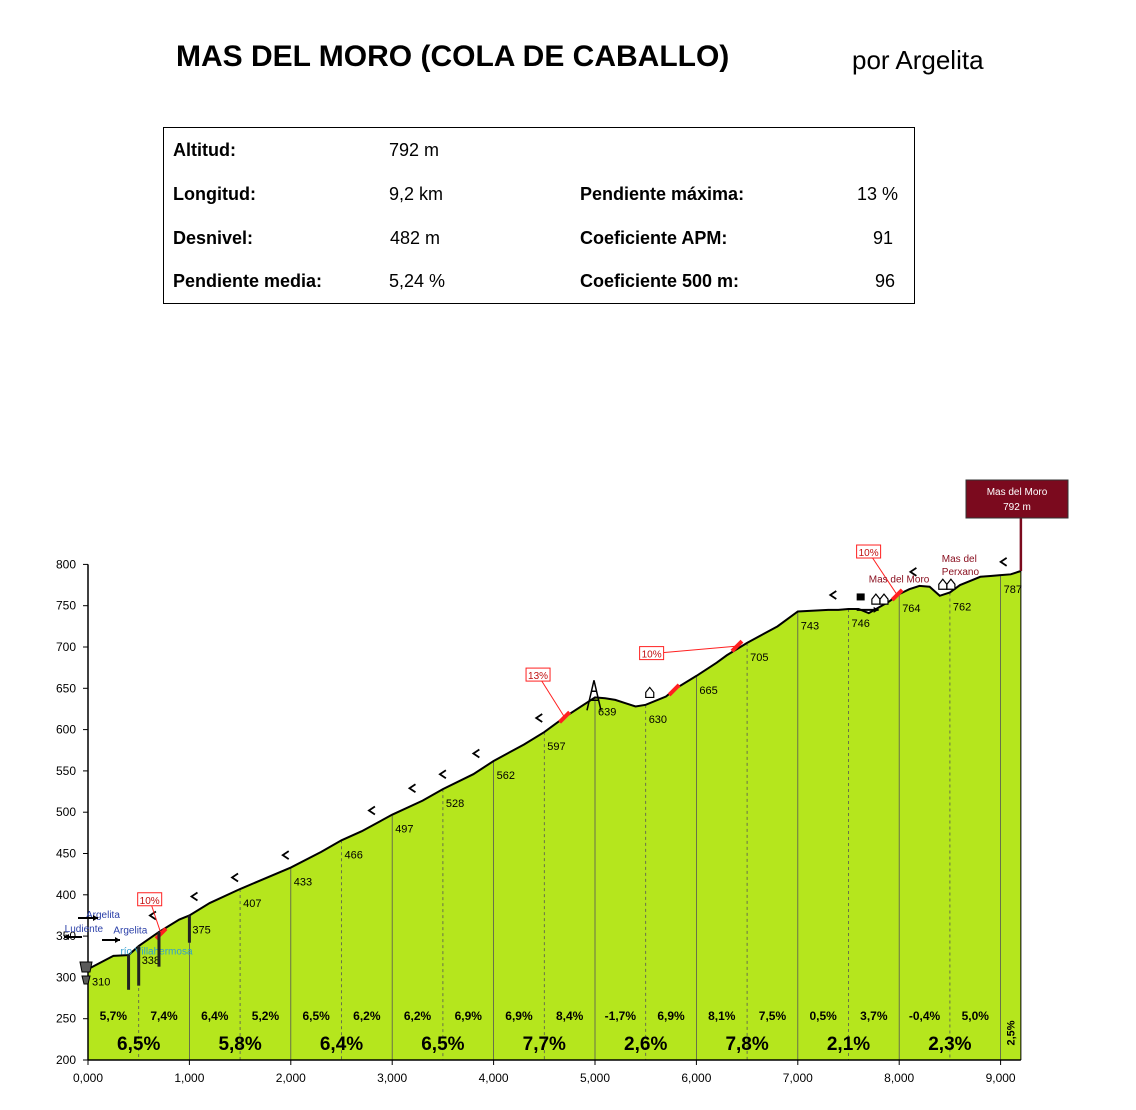  What do you see at coordinates (86, 967) in the screenshot?
I see `bridge-icon` at bounding box center [86, 967].